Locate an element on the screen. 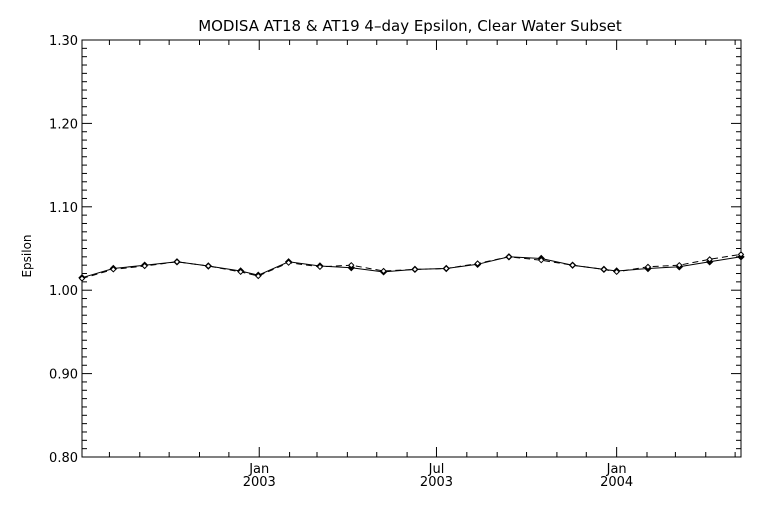 The width and height of the screenshot is (768, 516). y-axis-label: Epsilon is located at coordinates (27, 255).